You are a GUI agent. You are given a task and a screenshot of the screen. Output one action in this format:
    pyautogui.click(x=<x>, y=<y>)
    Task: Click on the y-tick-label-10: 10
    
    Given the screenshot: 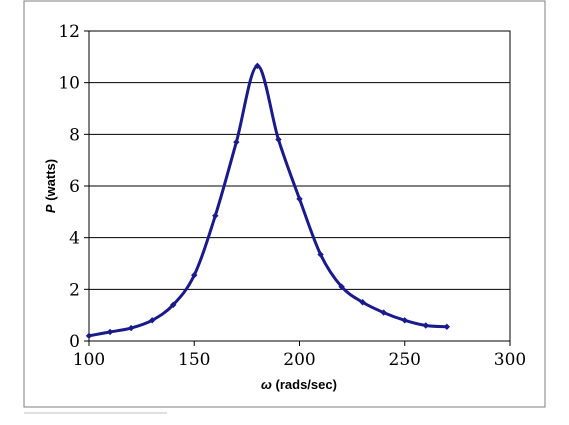 What is the action you would take?
    pyautogui.click(x=69, y=84)
    